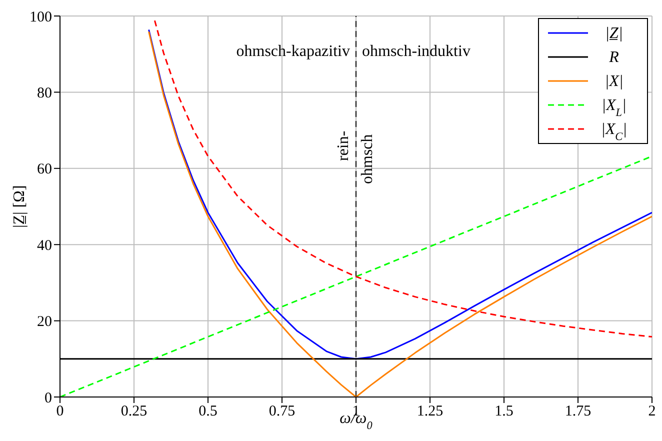  Describe the element at coordinates (344, 145) in the screenshot. I see `annotation: rein-` at that location.